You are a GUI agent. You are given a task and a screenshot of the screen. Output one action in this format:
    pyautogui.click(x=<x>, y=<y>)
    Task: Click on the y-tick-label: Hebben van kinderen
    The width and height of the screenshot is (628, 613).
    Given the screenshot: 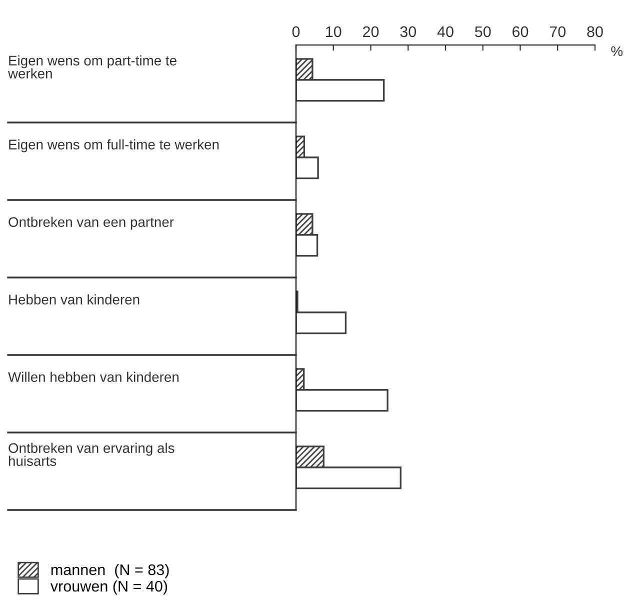 What is the action you would take?
    pyautogui.click(x=74, y=299)
    